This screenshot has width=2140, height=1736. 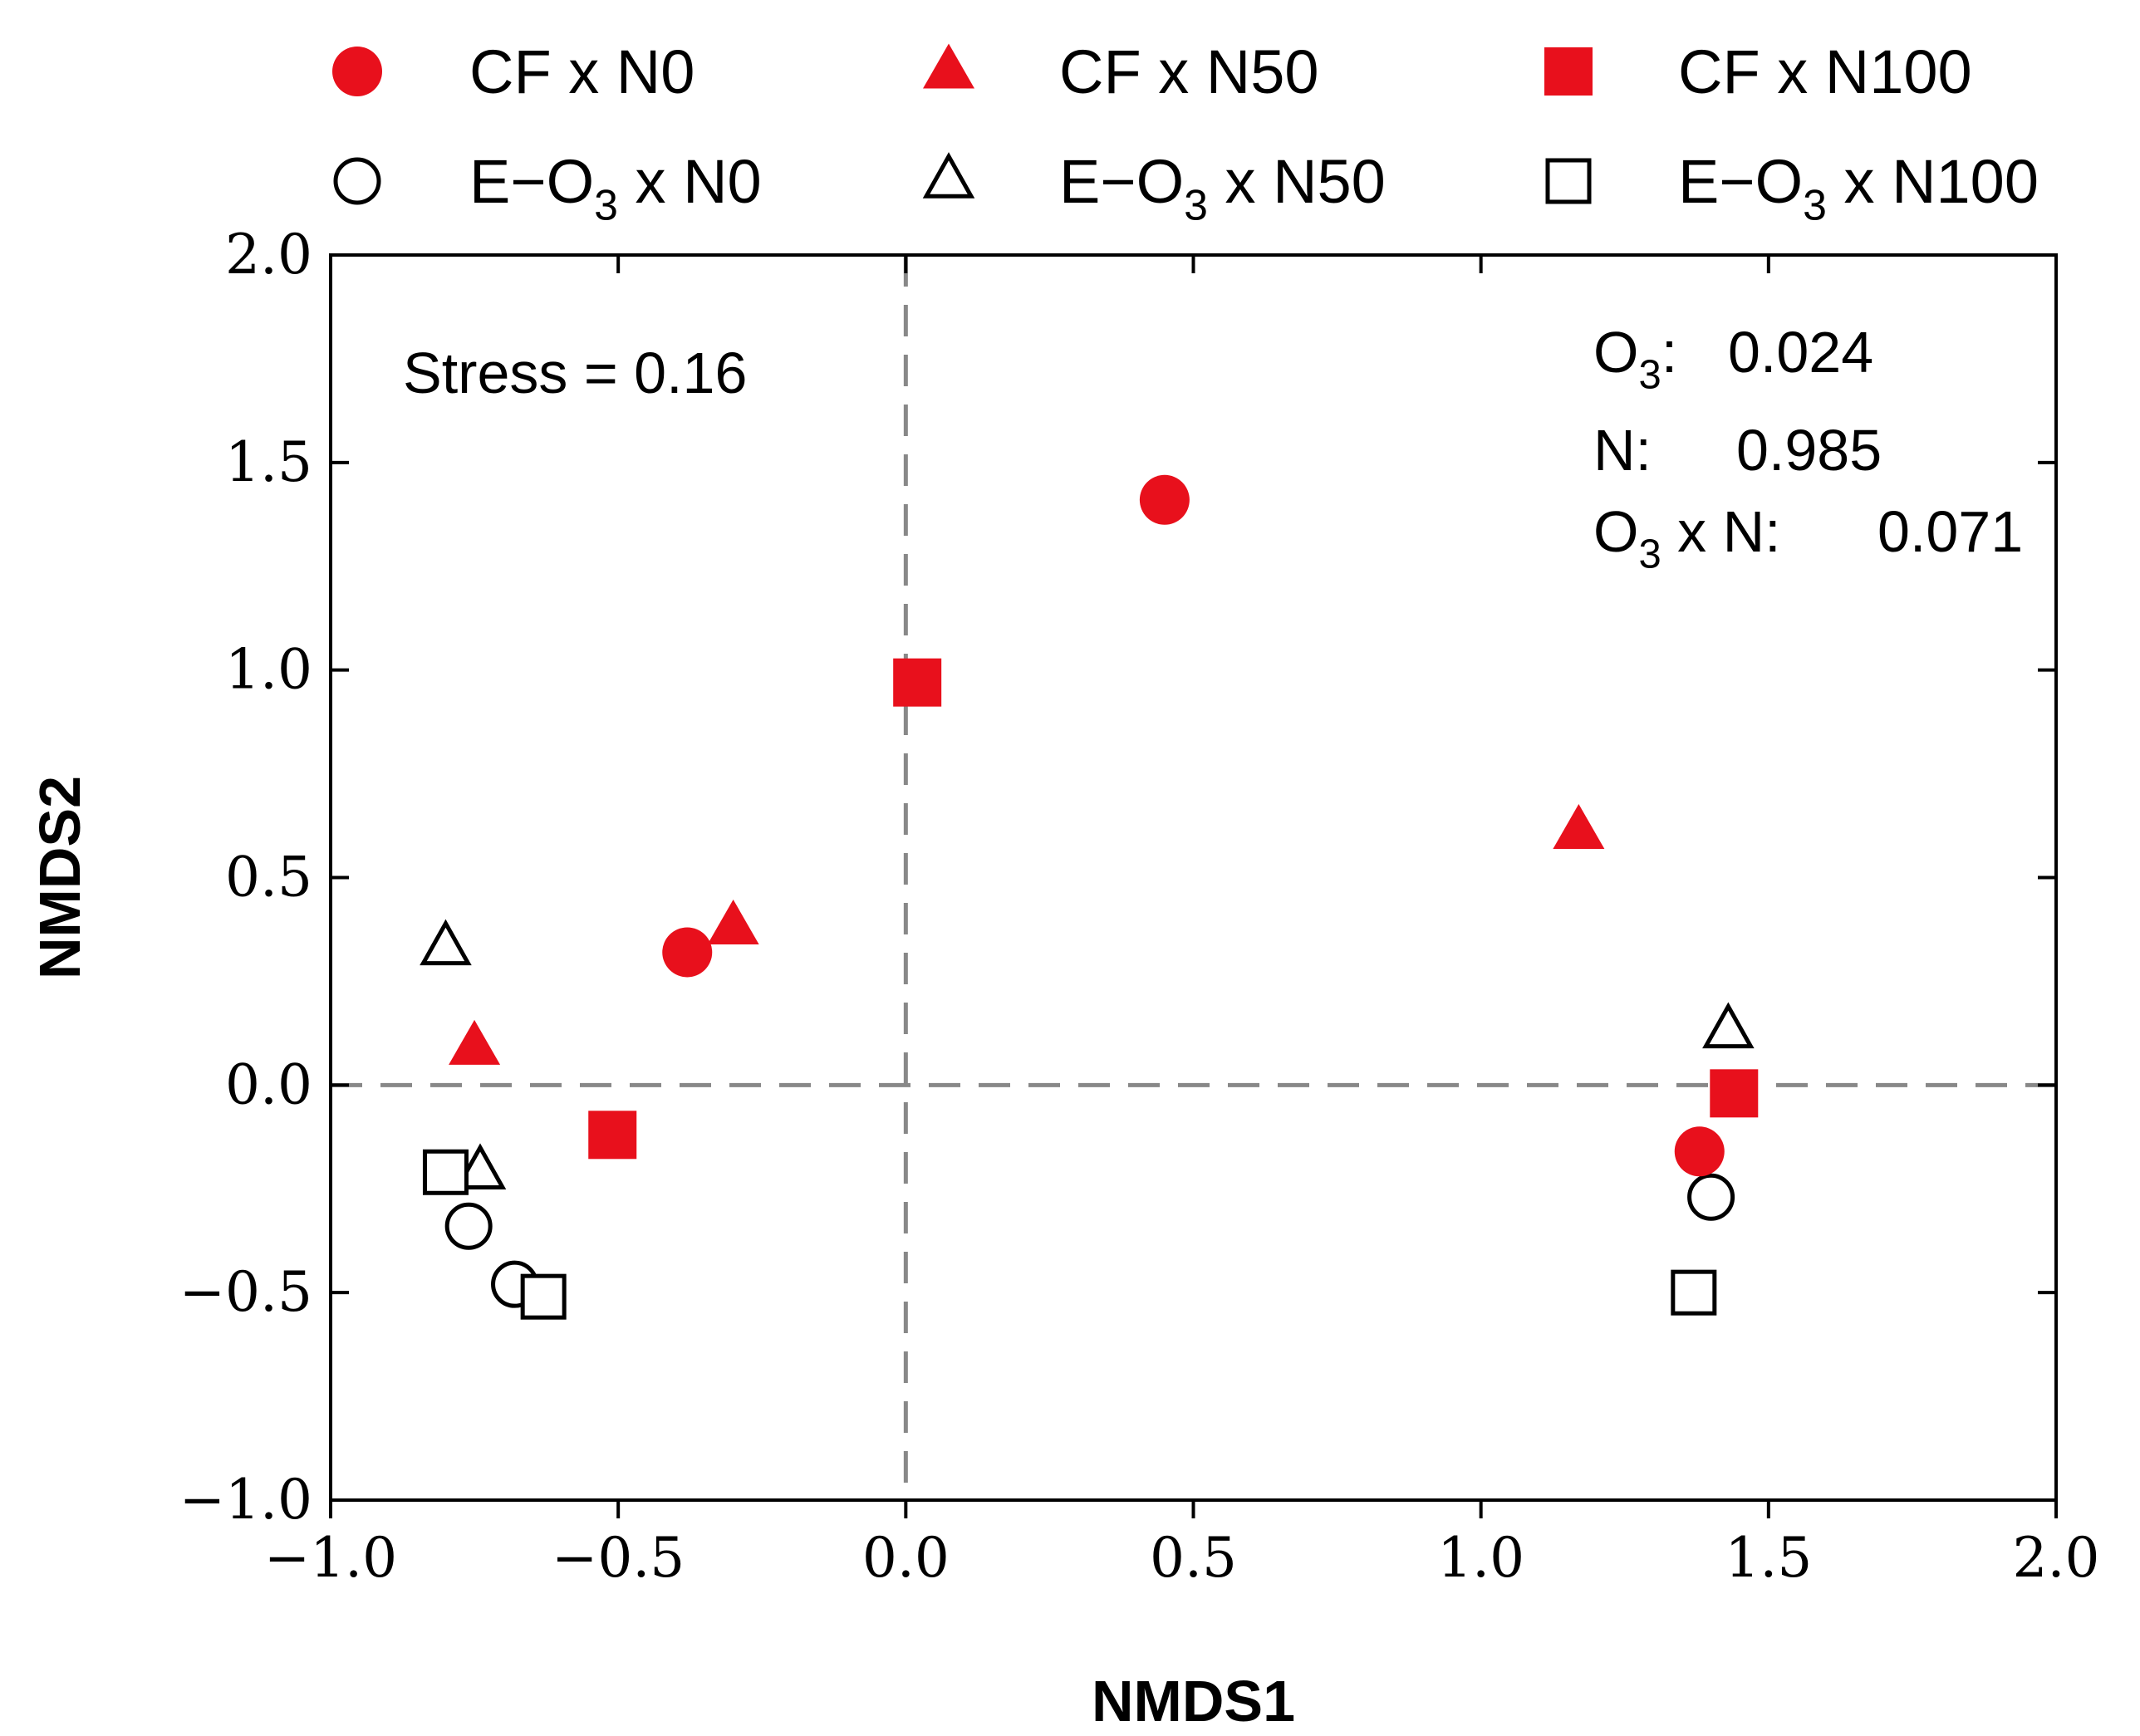 What do you see at coordinates (269, 462) in the screenshot?
I see `y-tick-label: 1.5` at bounding box center [269, 462].